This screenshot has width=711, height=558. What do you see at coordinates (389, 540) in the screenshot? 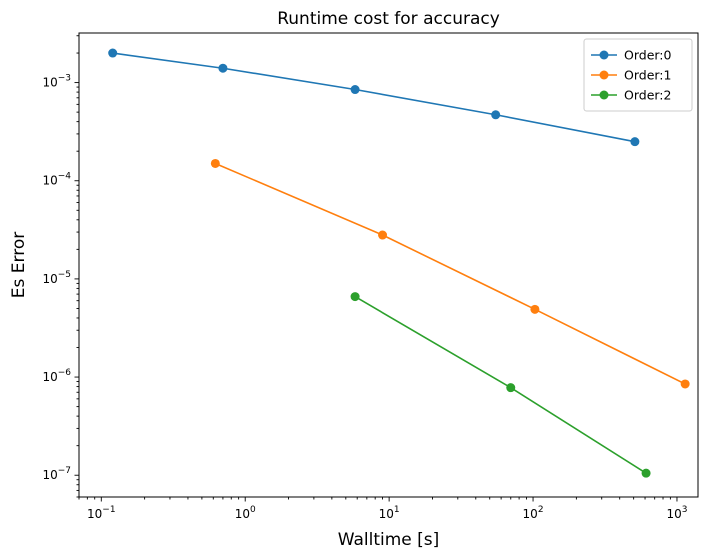
I see `x-axis-label: Walltime [s]` at bounding box center [389, 540].